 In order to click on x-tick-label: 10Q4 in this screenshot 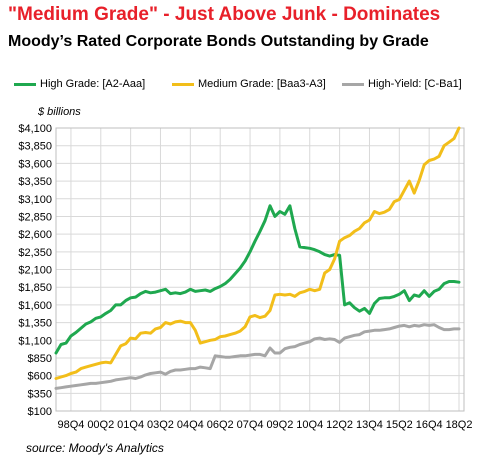, I will do `click(309, 425)`.